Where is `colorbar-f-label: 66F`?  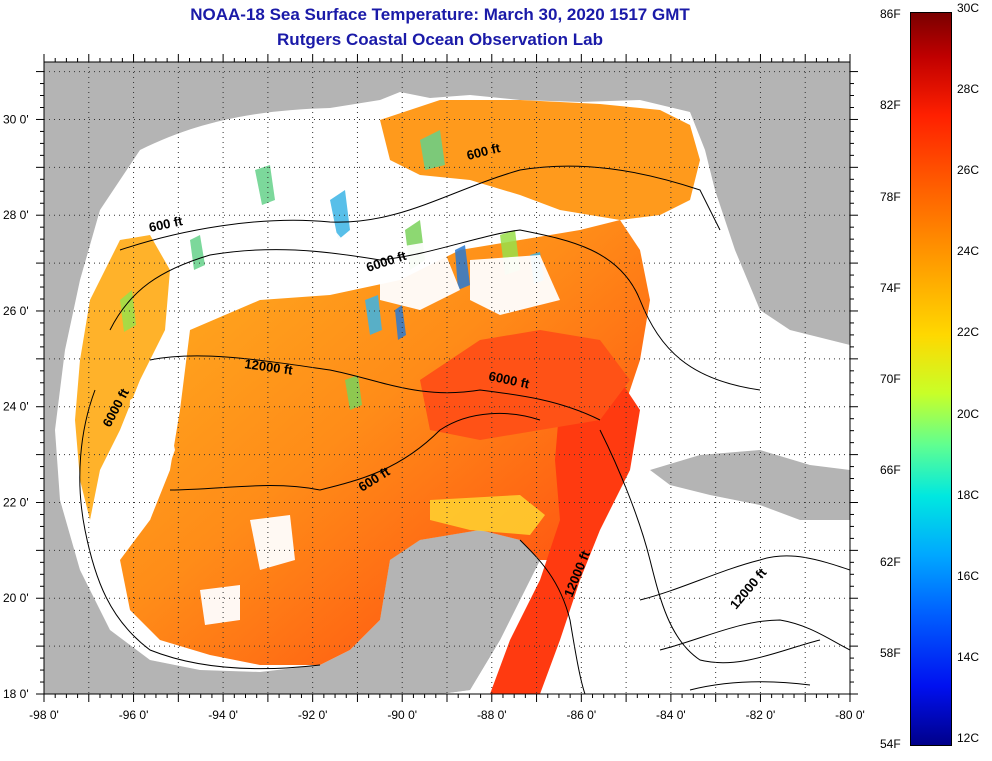
colorbar-f-label: 66F is located at coordinates (890, 470).